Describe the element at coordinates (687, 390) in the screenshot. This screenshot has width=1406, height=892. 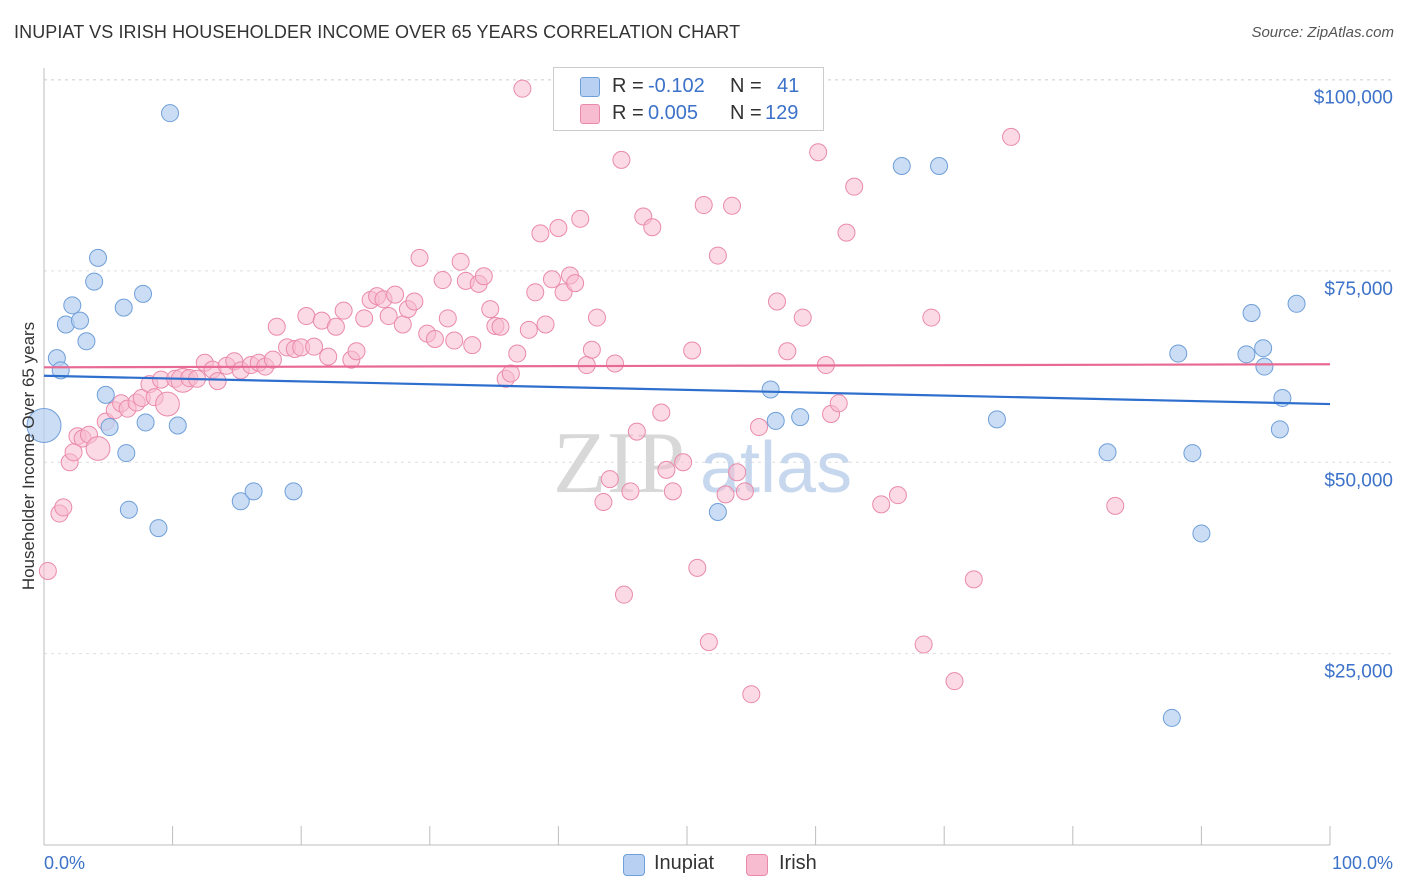
I see `inupiat-trend-line` at that location.